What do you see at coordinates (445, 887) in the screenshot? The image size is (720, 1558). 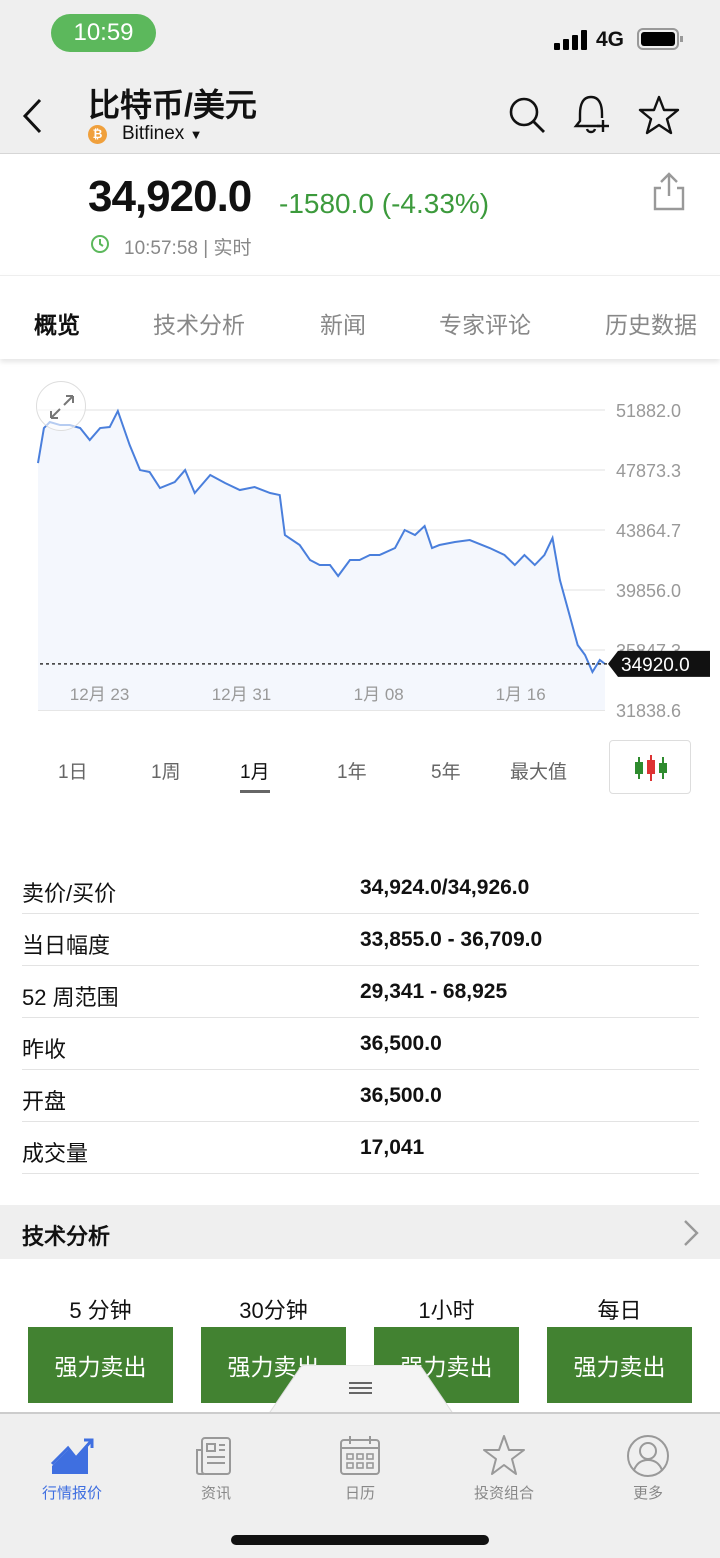 I see `stat-value: 34,924.0/34,926.0` at bounding box center [445, 887].